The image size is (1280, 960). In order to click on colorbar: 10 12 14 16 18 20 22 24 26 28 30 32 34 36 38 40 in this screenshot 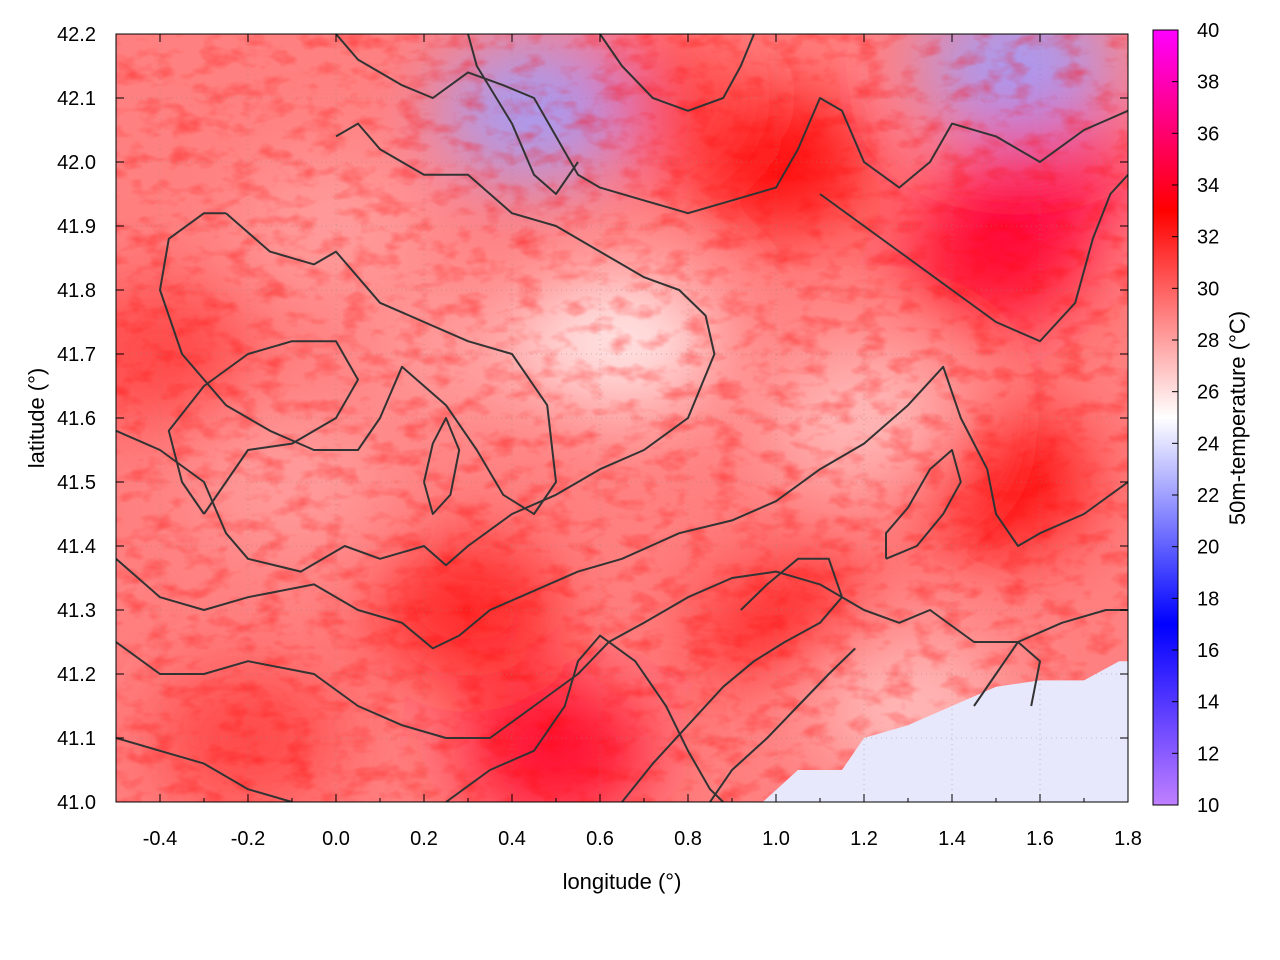, I will do `click(1185, 418)`.